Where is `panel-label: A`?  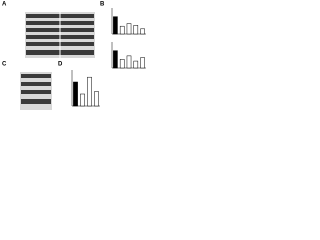
panel-label: A is located at coordinates (4, 5).